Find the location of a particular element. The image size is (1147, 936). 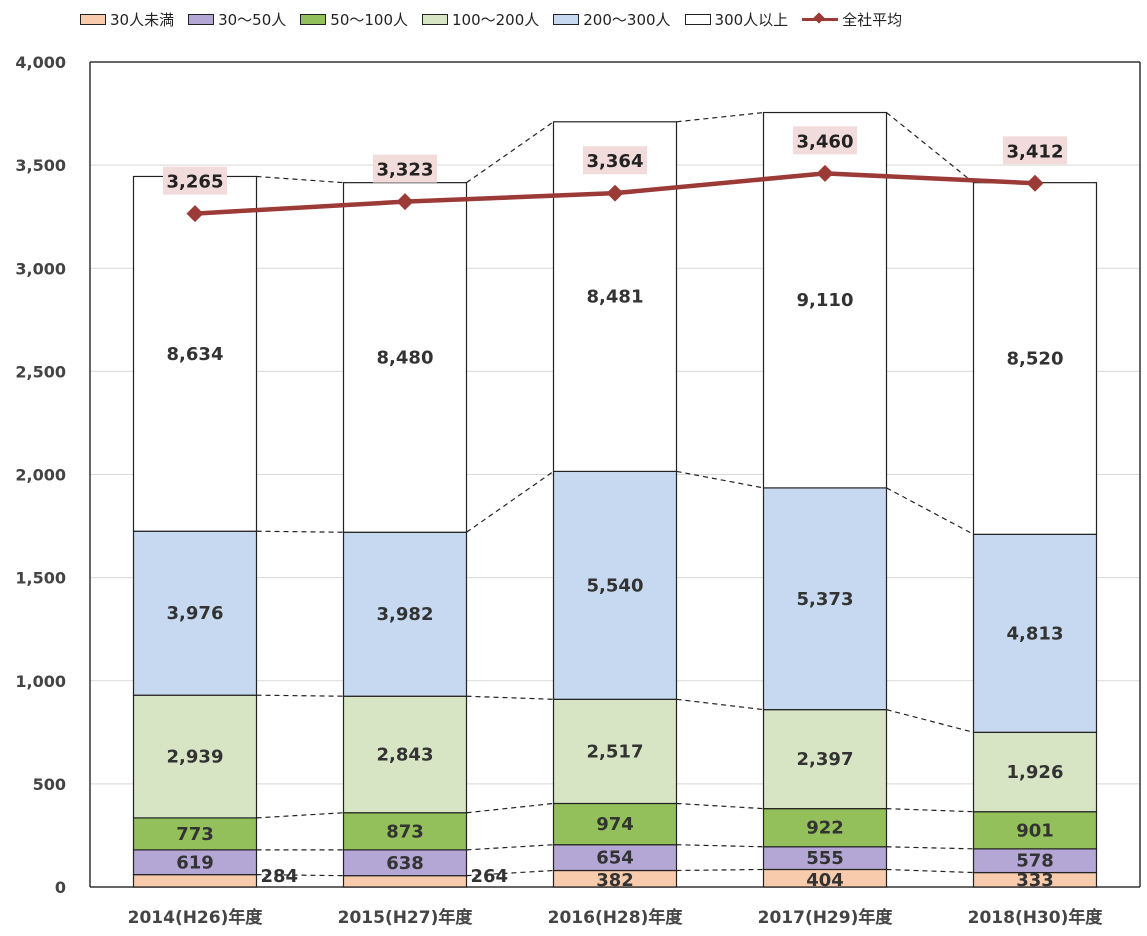

average-label: 3,364 is located at coordinates (615, 161).